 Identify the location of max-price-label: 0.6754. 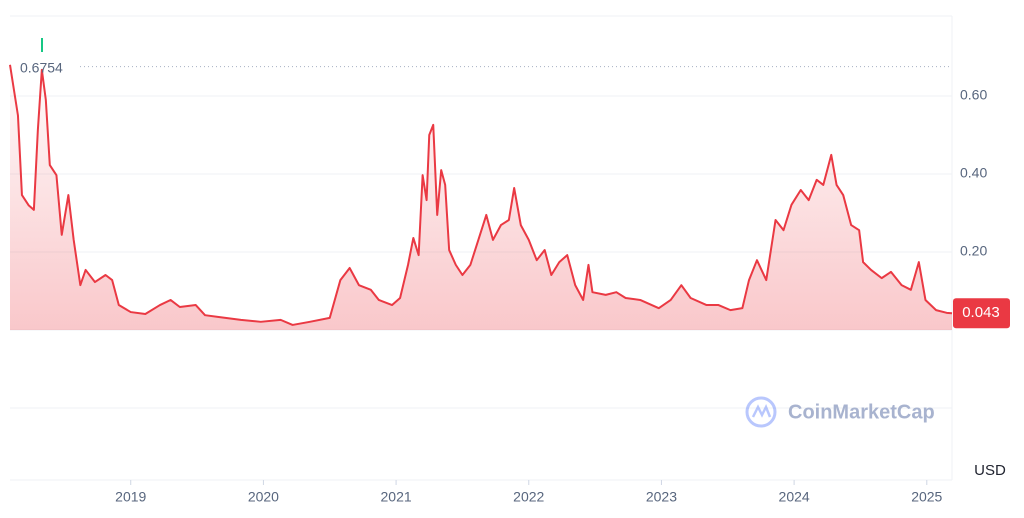
(41, 67).